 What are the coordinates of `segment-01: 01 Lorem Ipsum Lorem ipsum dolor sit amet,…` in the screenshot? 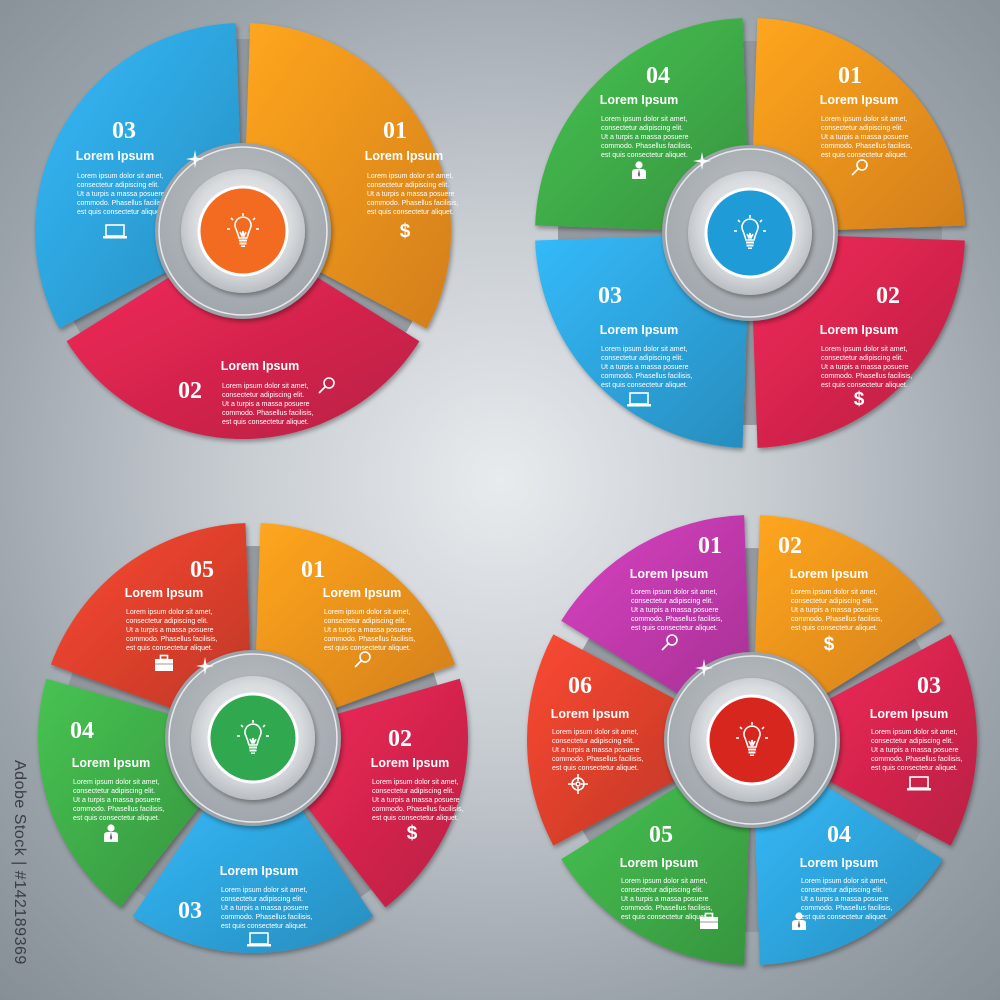 It's located at (655, 612).